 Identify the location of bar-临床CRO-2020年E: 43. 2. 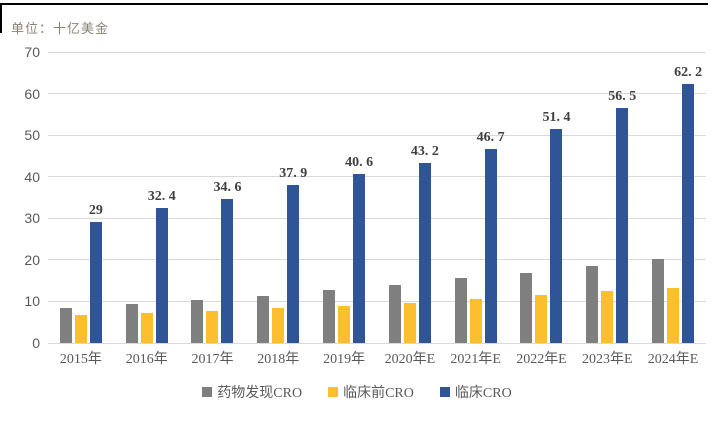
(425, 243).